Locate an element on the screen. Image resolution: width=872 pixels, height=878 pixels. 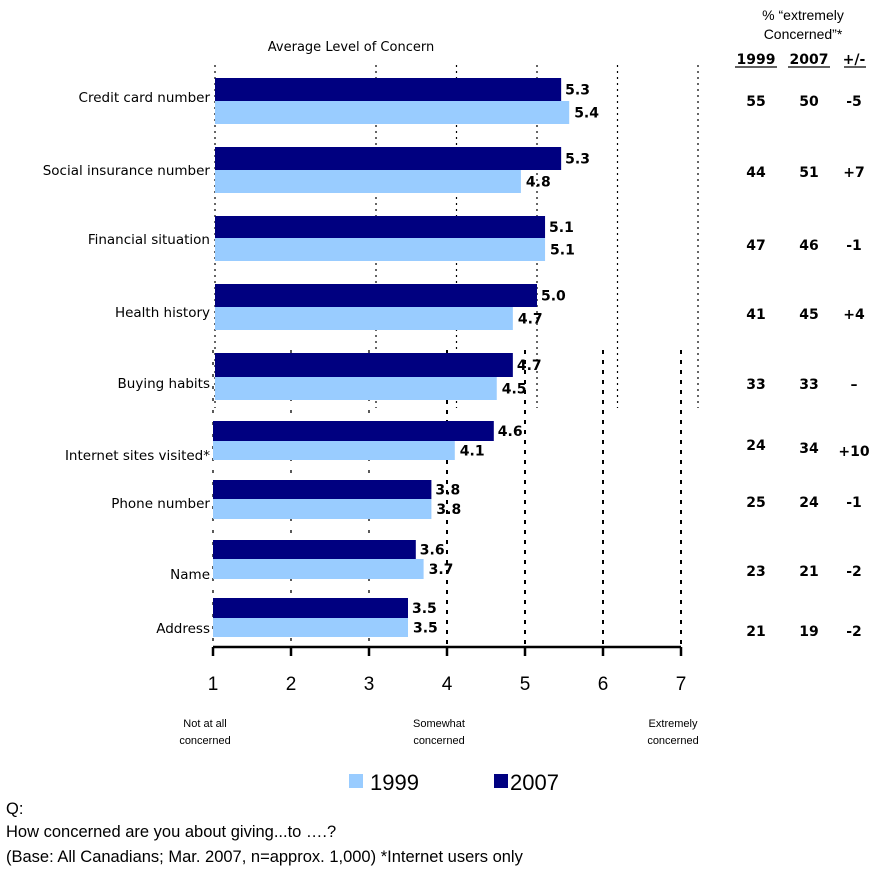
table-cell: 55 is located at coordinates (755, 102).